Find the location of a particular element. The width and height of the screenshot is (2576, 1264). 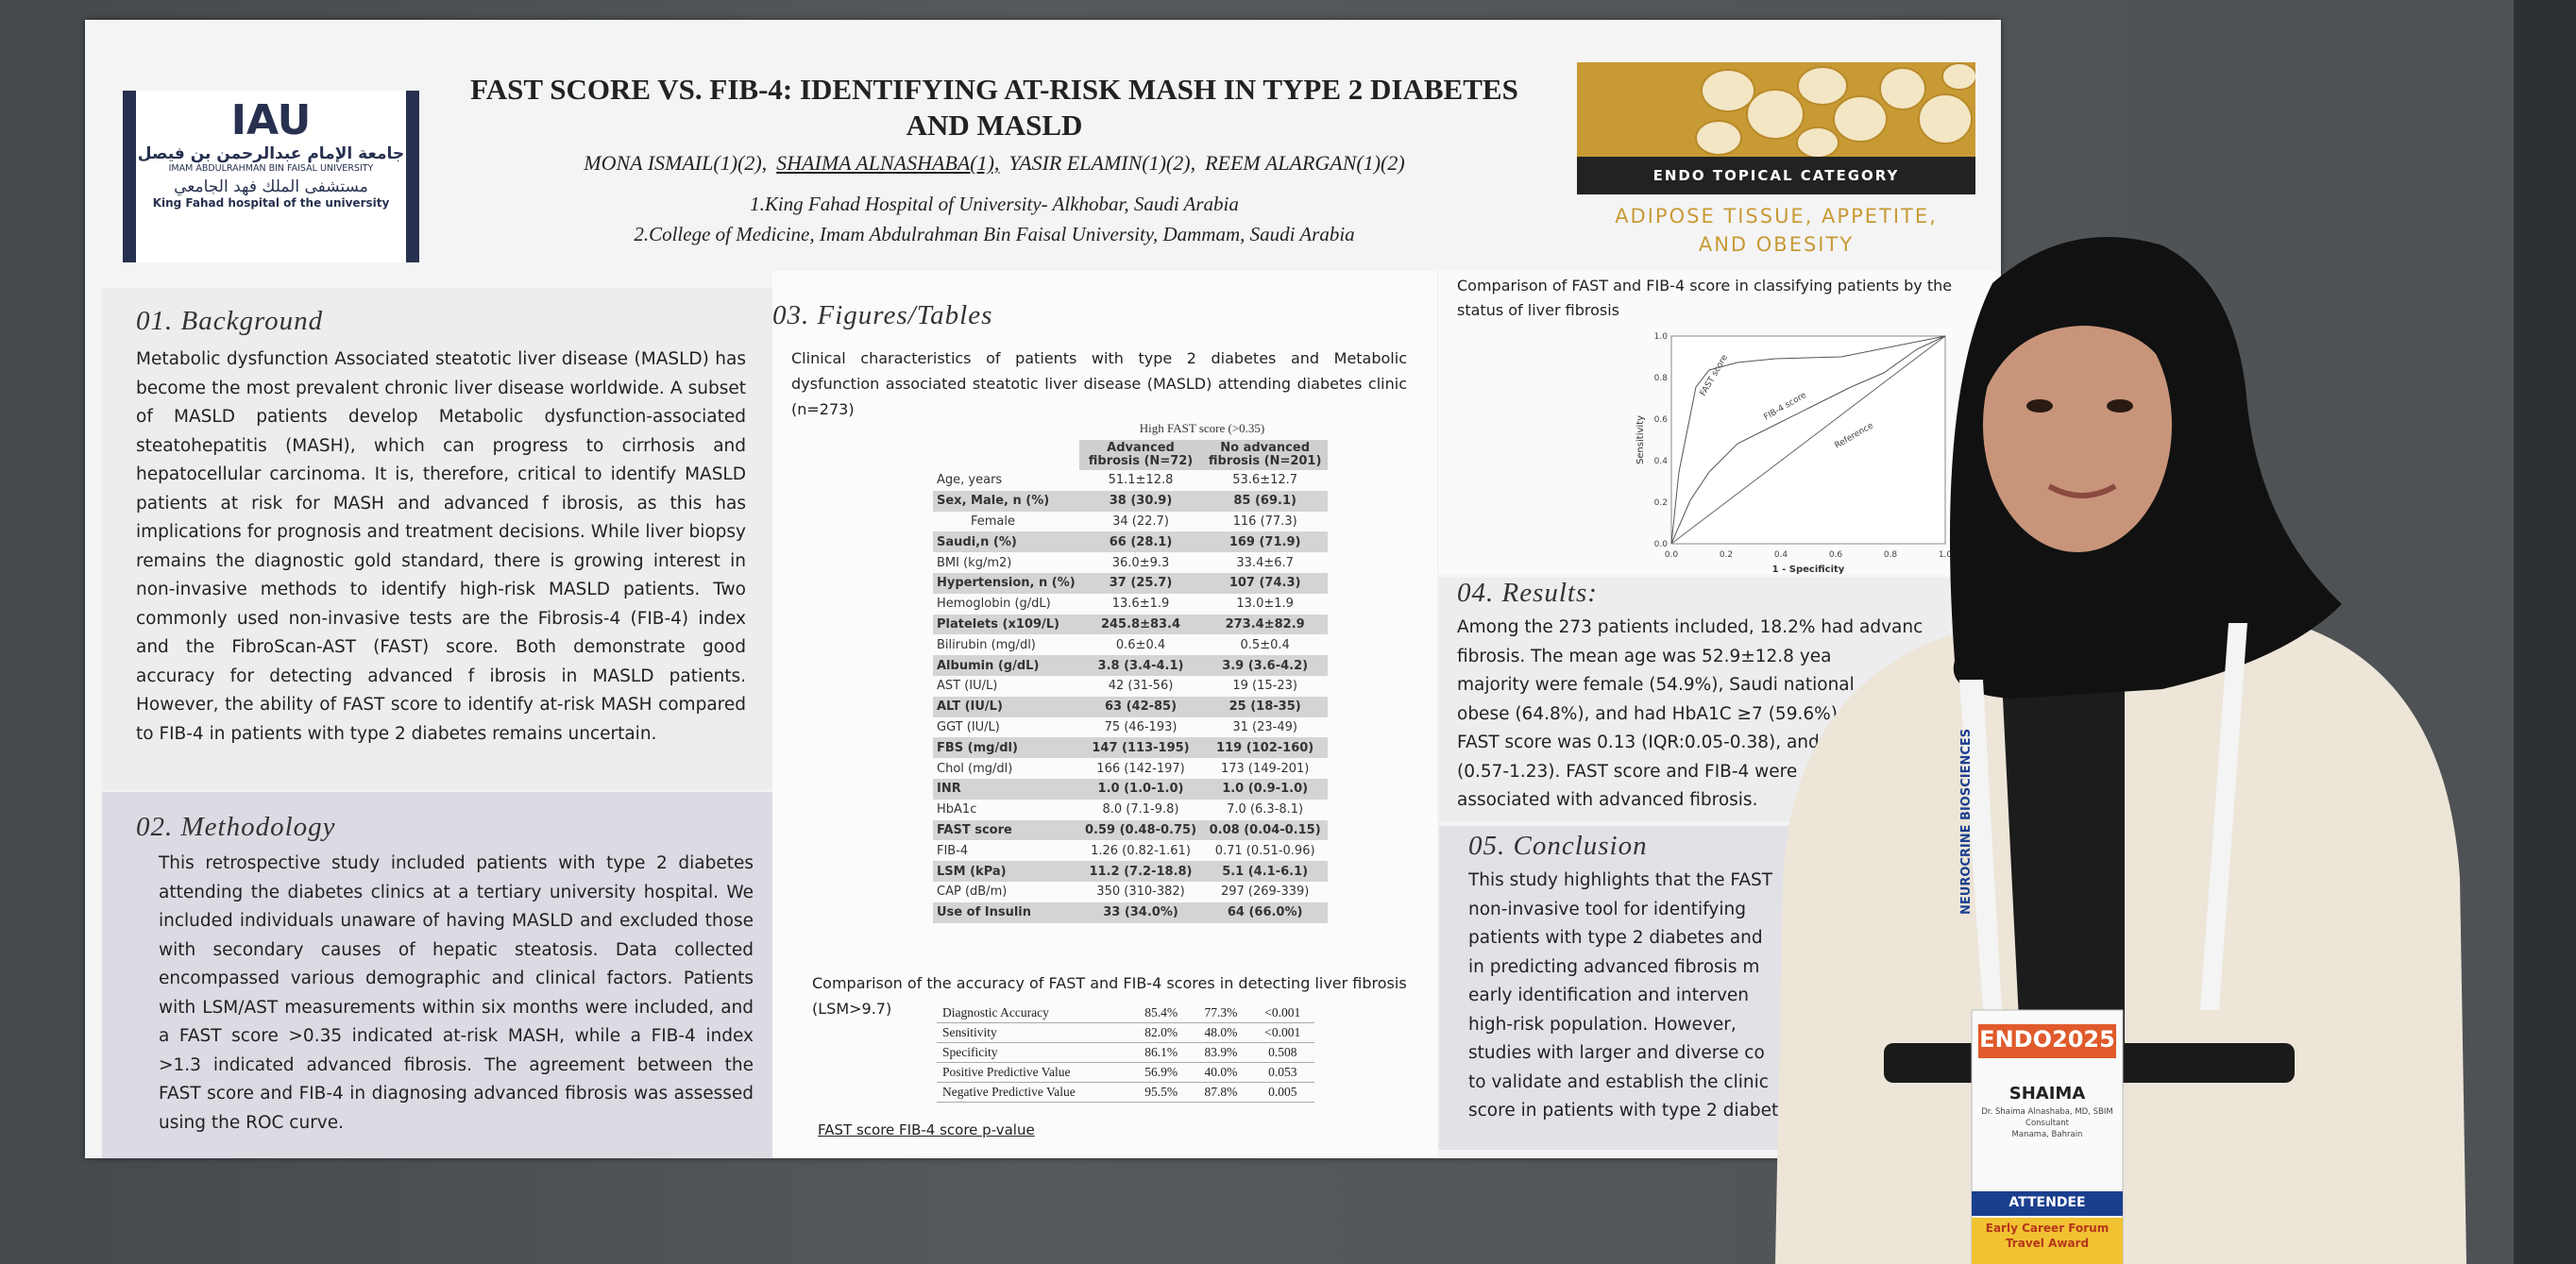

table1-row: Platelets (x109/L) 245.8±83.4 273.4±82.9 is located at coordinates (1130, 624).